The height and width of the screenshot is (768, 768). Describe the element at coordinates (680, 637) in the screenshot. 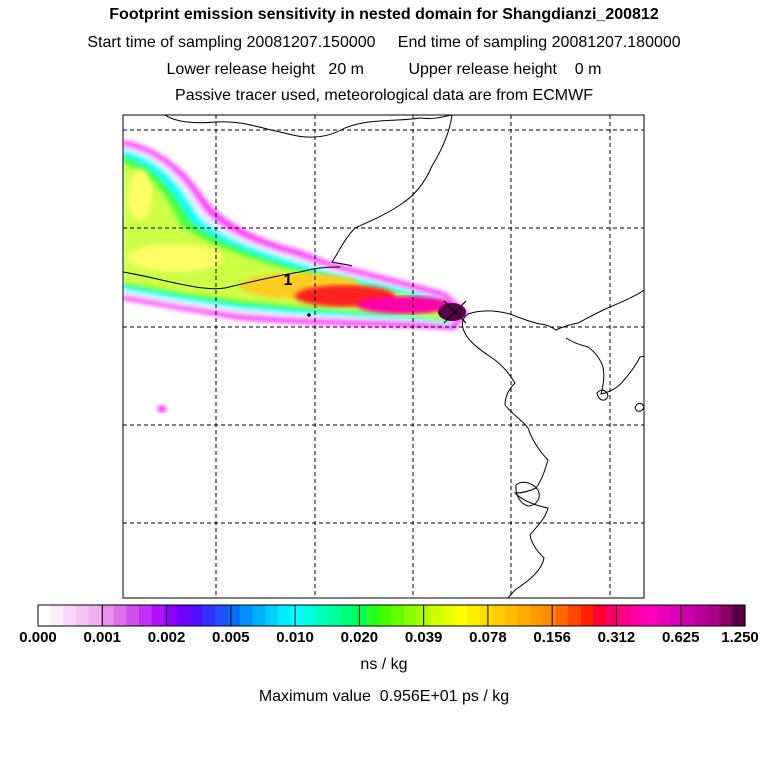

I see `colorbar-tick-label: 0.625` at that location.